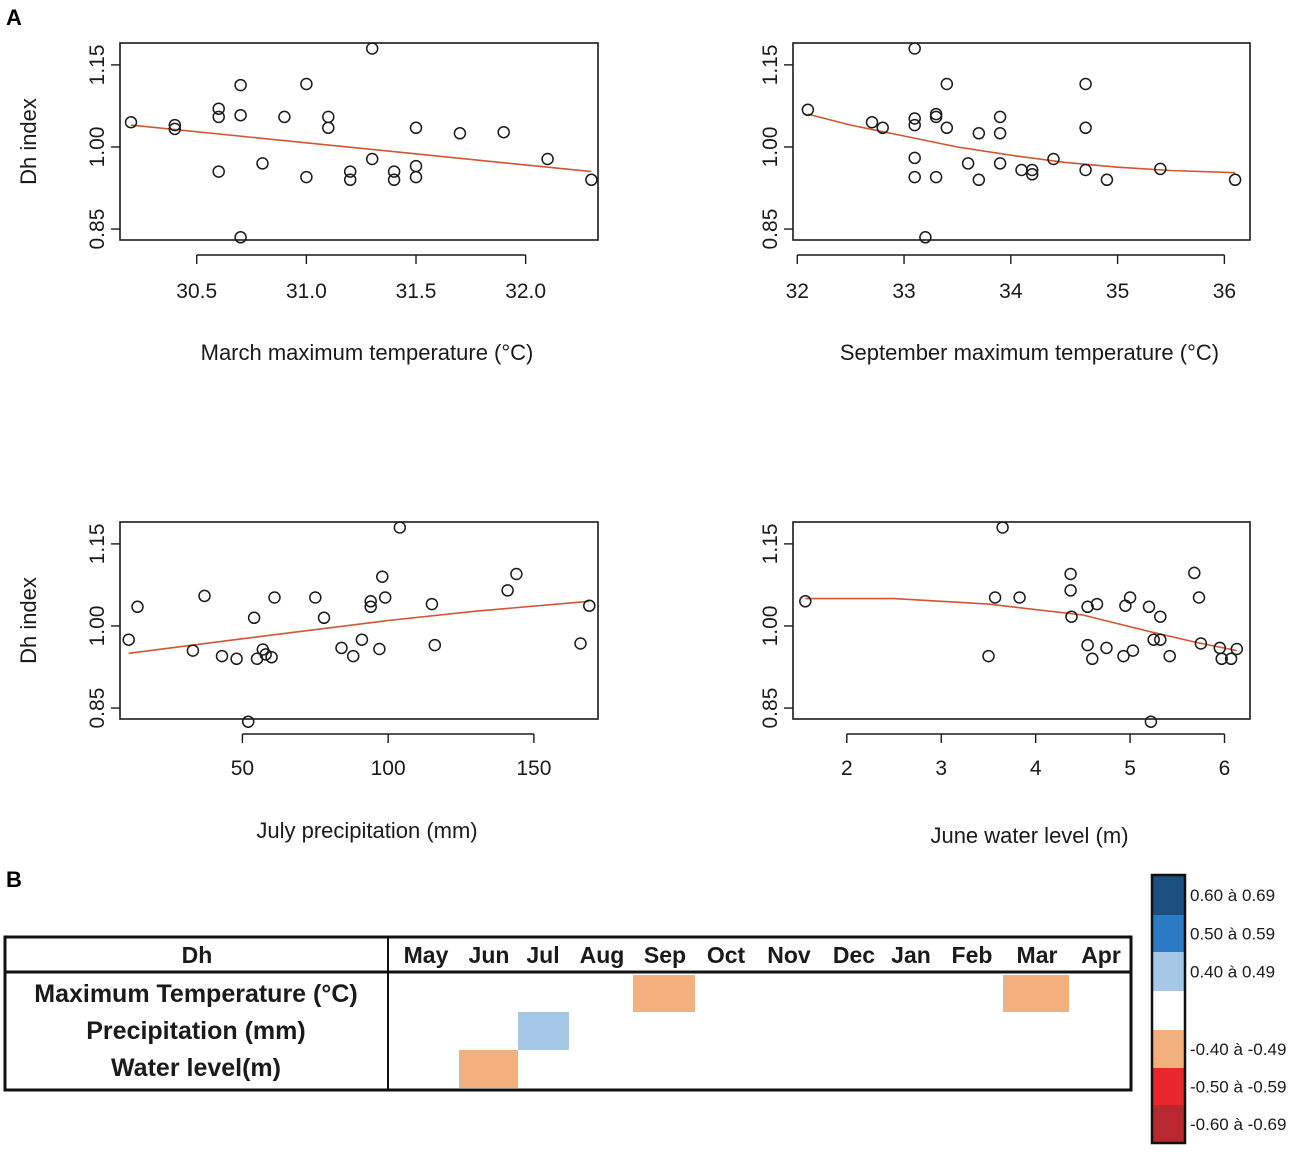 The height and width of the screenshot is (1152, 1299). I want to click on legend-label: -0.60 à -0.69, so click(1238, 1124).